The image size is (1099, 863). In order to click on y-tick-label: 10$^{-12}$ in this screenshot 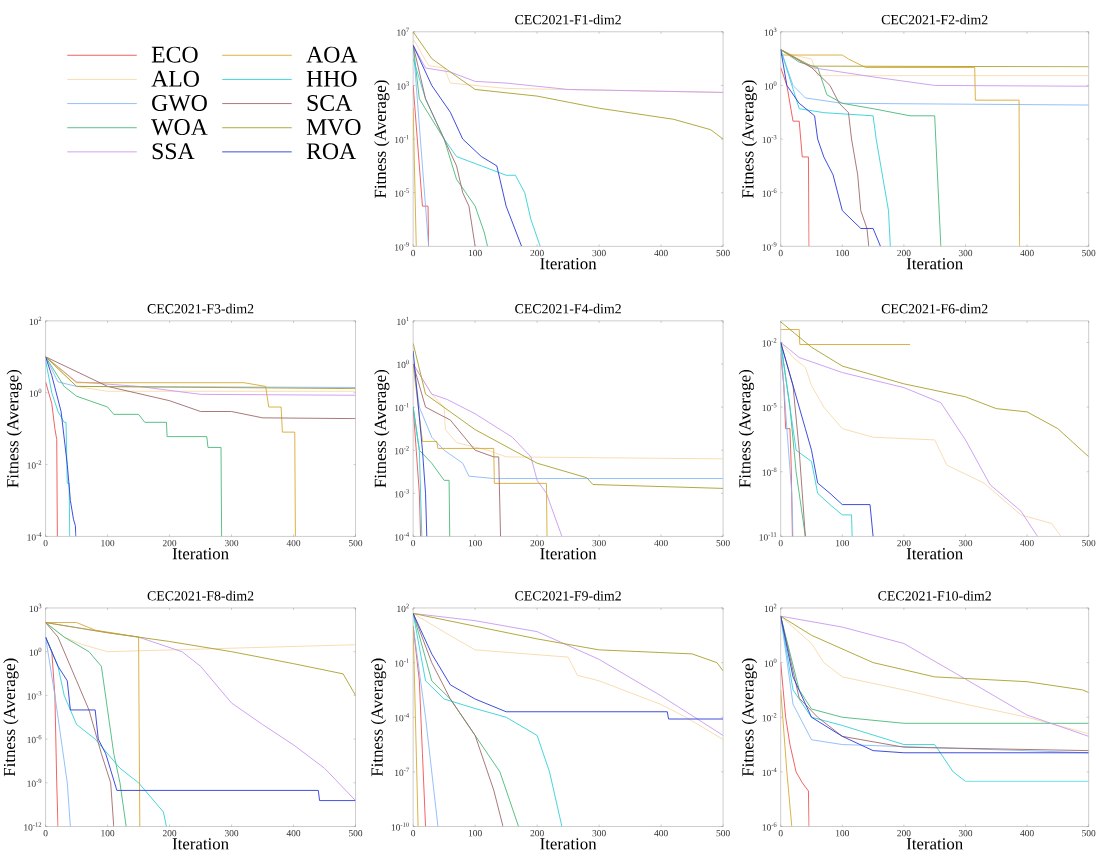, I will do `click(33, 826)`.